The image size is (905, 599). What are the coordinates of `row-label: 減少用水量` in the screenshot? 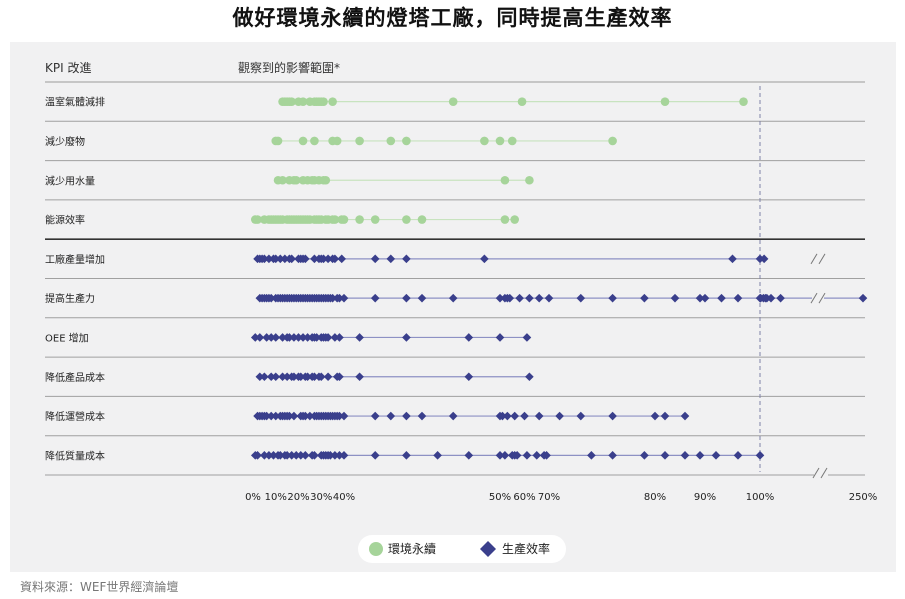 It's located at (70, 180).